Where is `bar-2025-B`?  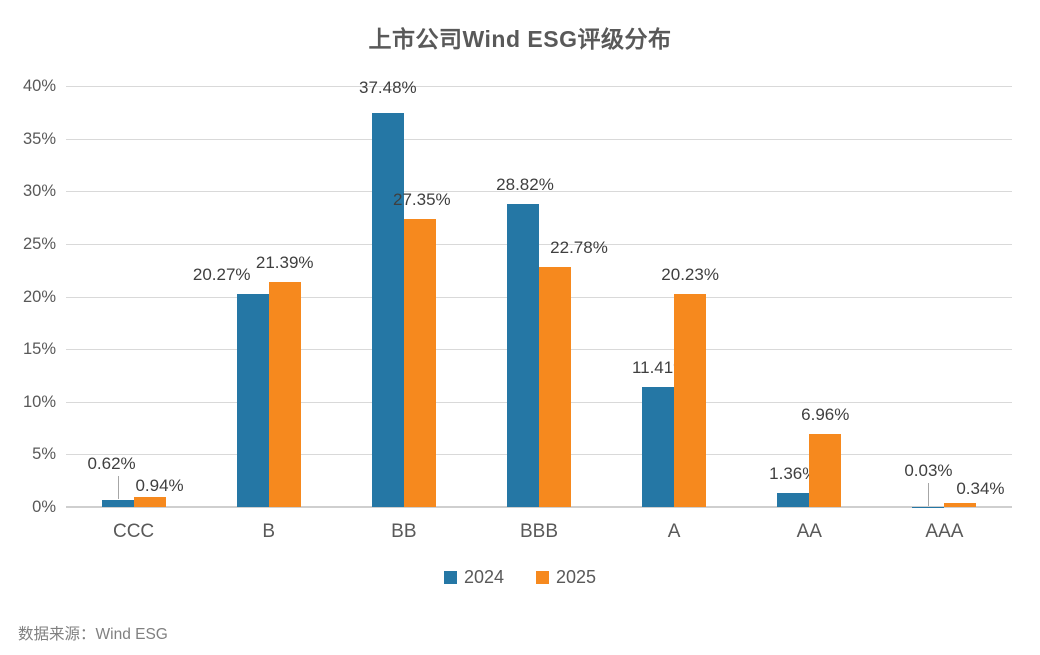 bar-2025-B is located at coordinates (284, 394).